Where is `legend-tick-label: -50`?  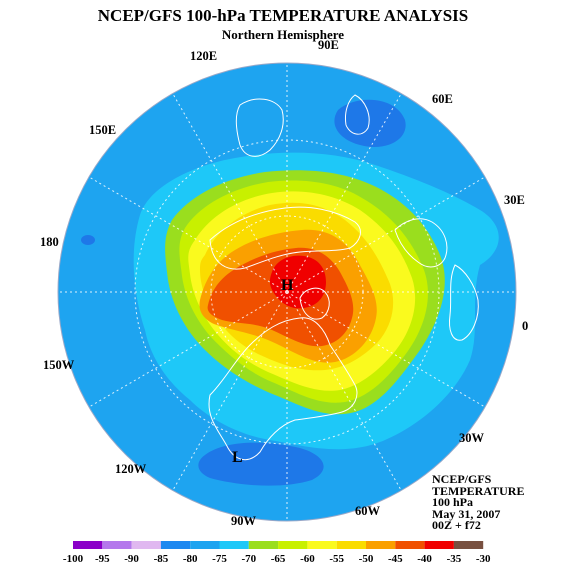
legend-tick-label: -50 is located at coordinates (366, 559).